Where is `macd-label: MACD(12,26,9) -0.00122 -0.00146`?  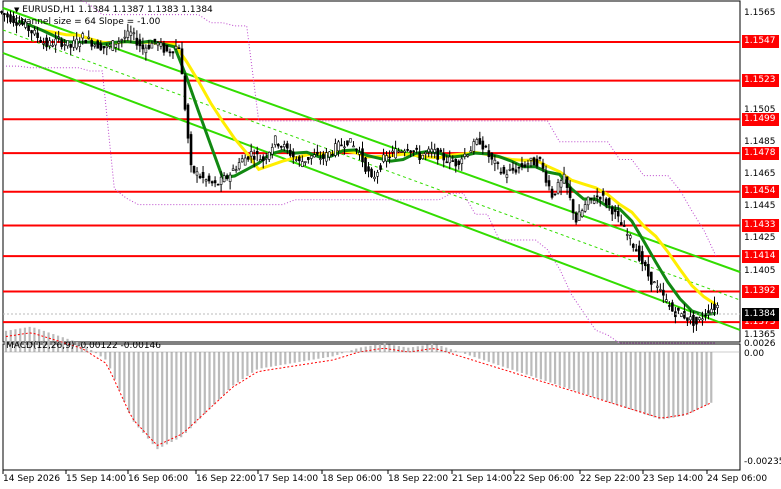 macd-label: MACD(12,26,9) -0.00122 -0.00146 is located at coordinates (84, 346).